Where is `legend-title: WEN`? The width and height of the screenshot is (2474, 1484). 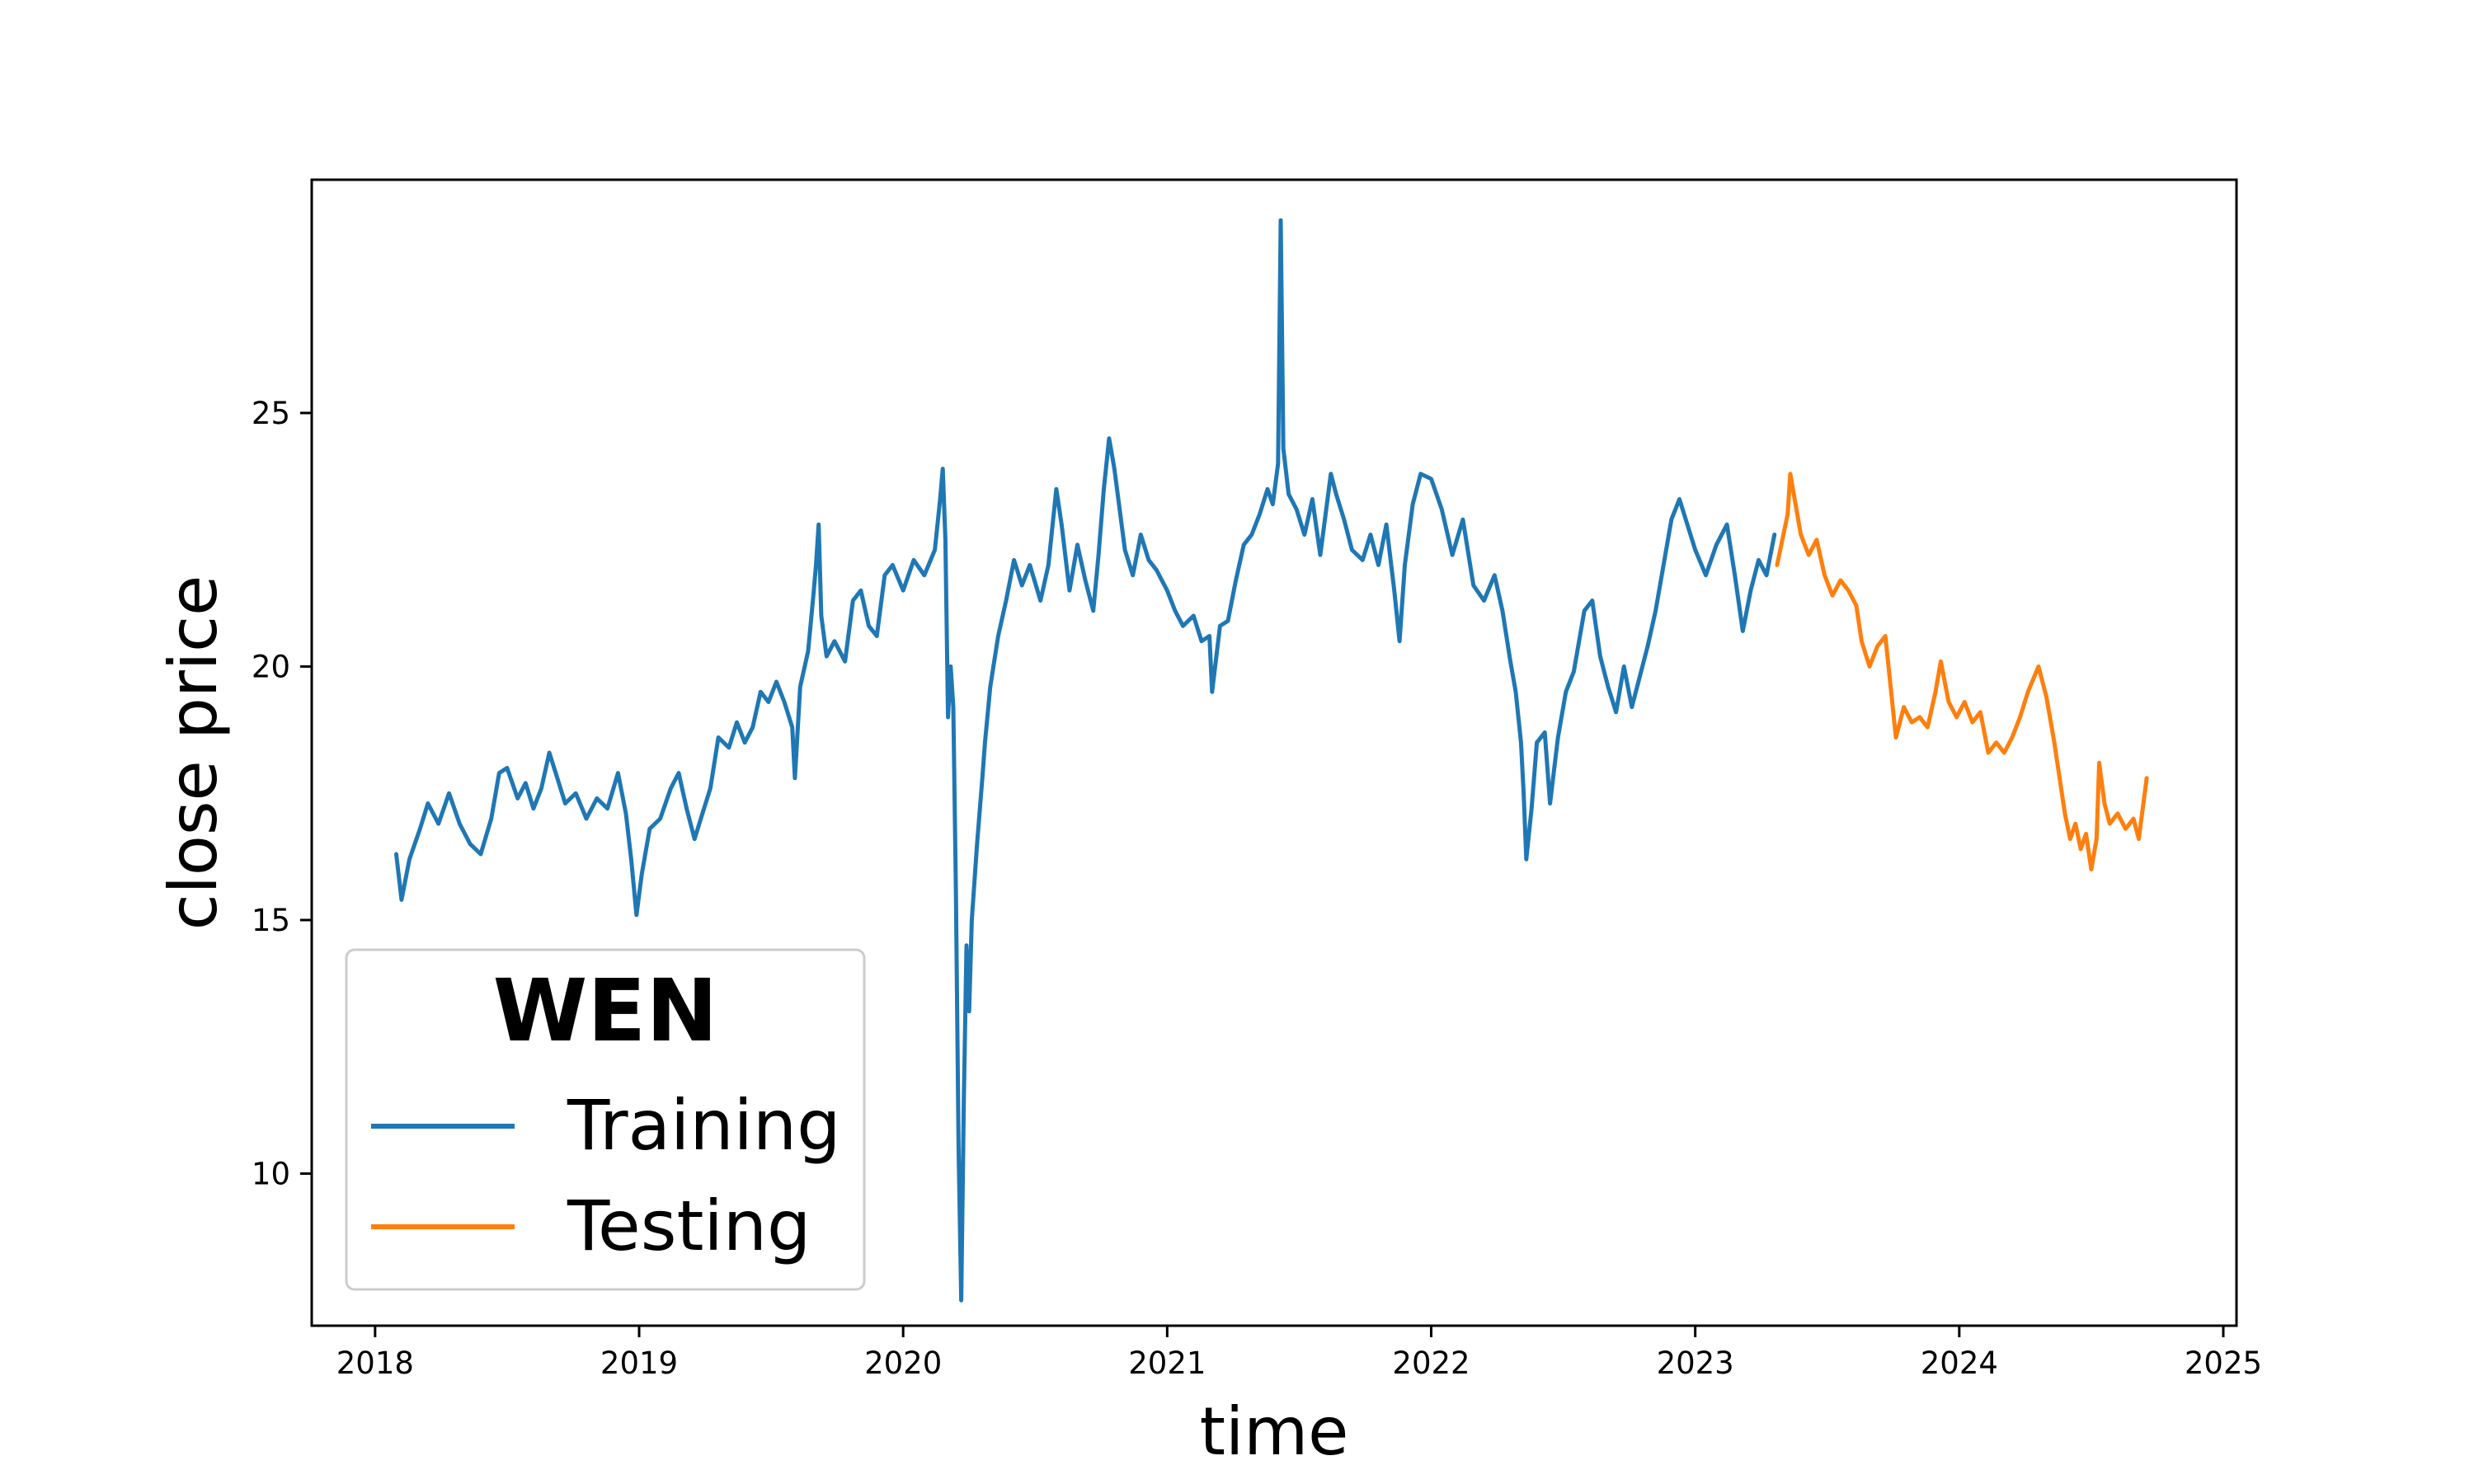
legend-title: WEN is located at coordinates (605, 1011).